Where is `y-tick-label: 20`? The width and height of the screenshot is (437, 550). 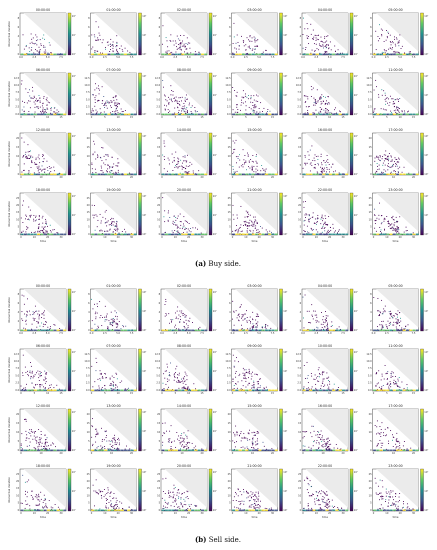
y-tick-label: 20 is located at coordinates (89, 205).